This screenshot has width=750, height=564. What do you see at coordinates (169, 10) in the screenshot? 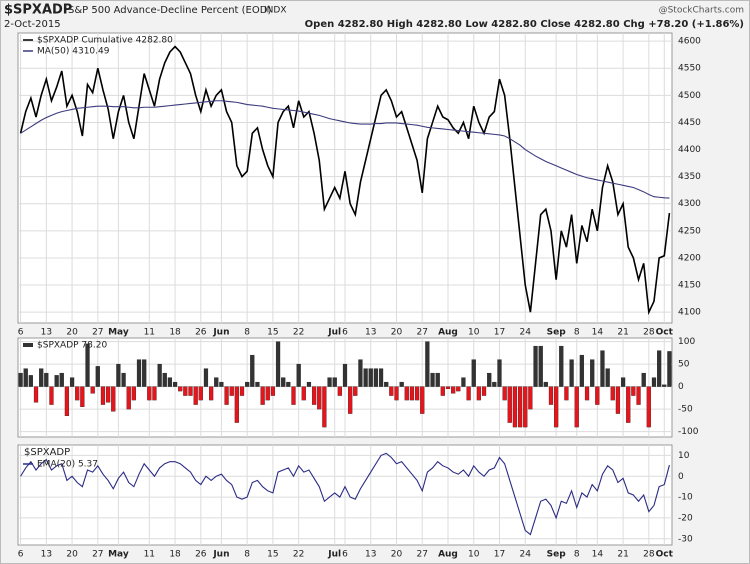
I see `index-name: S&P 500 Advance-Decline Percent (EOD)` at bounding box center [169, 10].